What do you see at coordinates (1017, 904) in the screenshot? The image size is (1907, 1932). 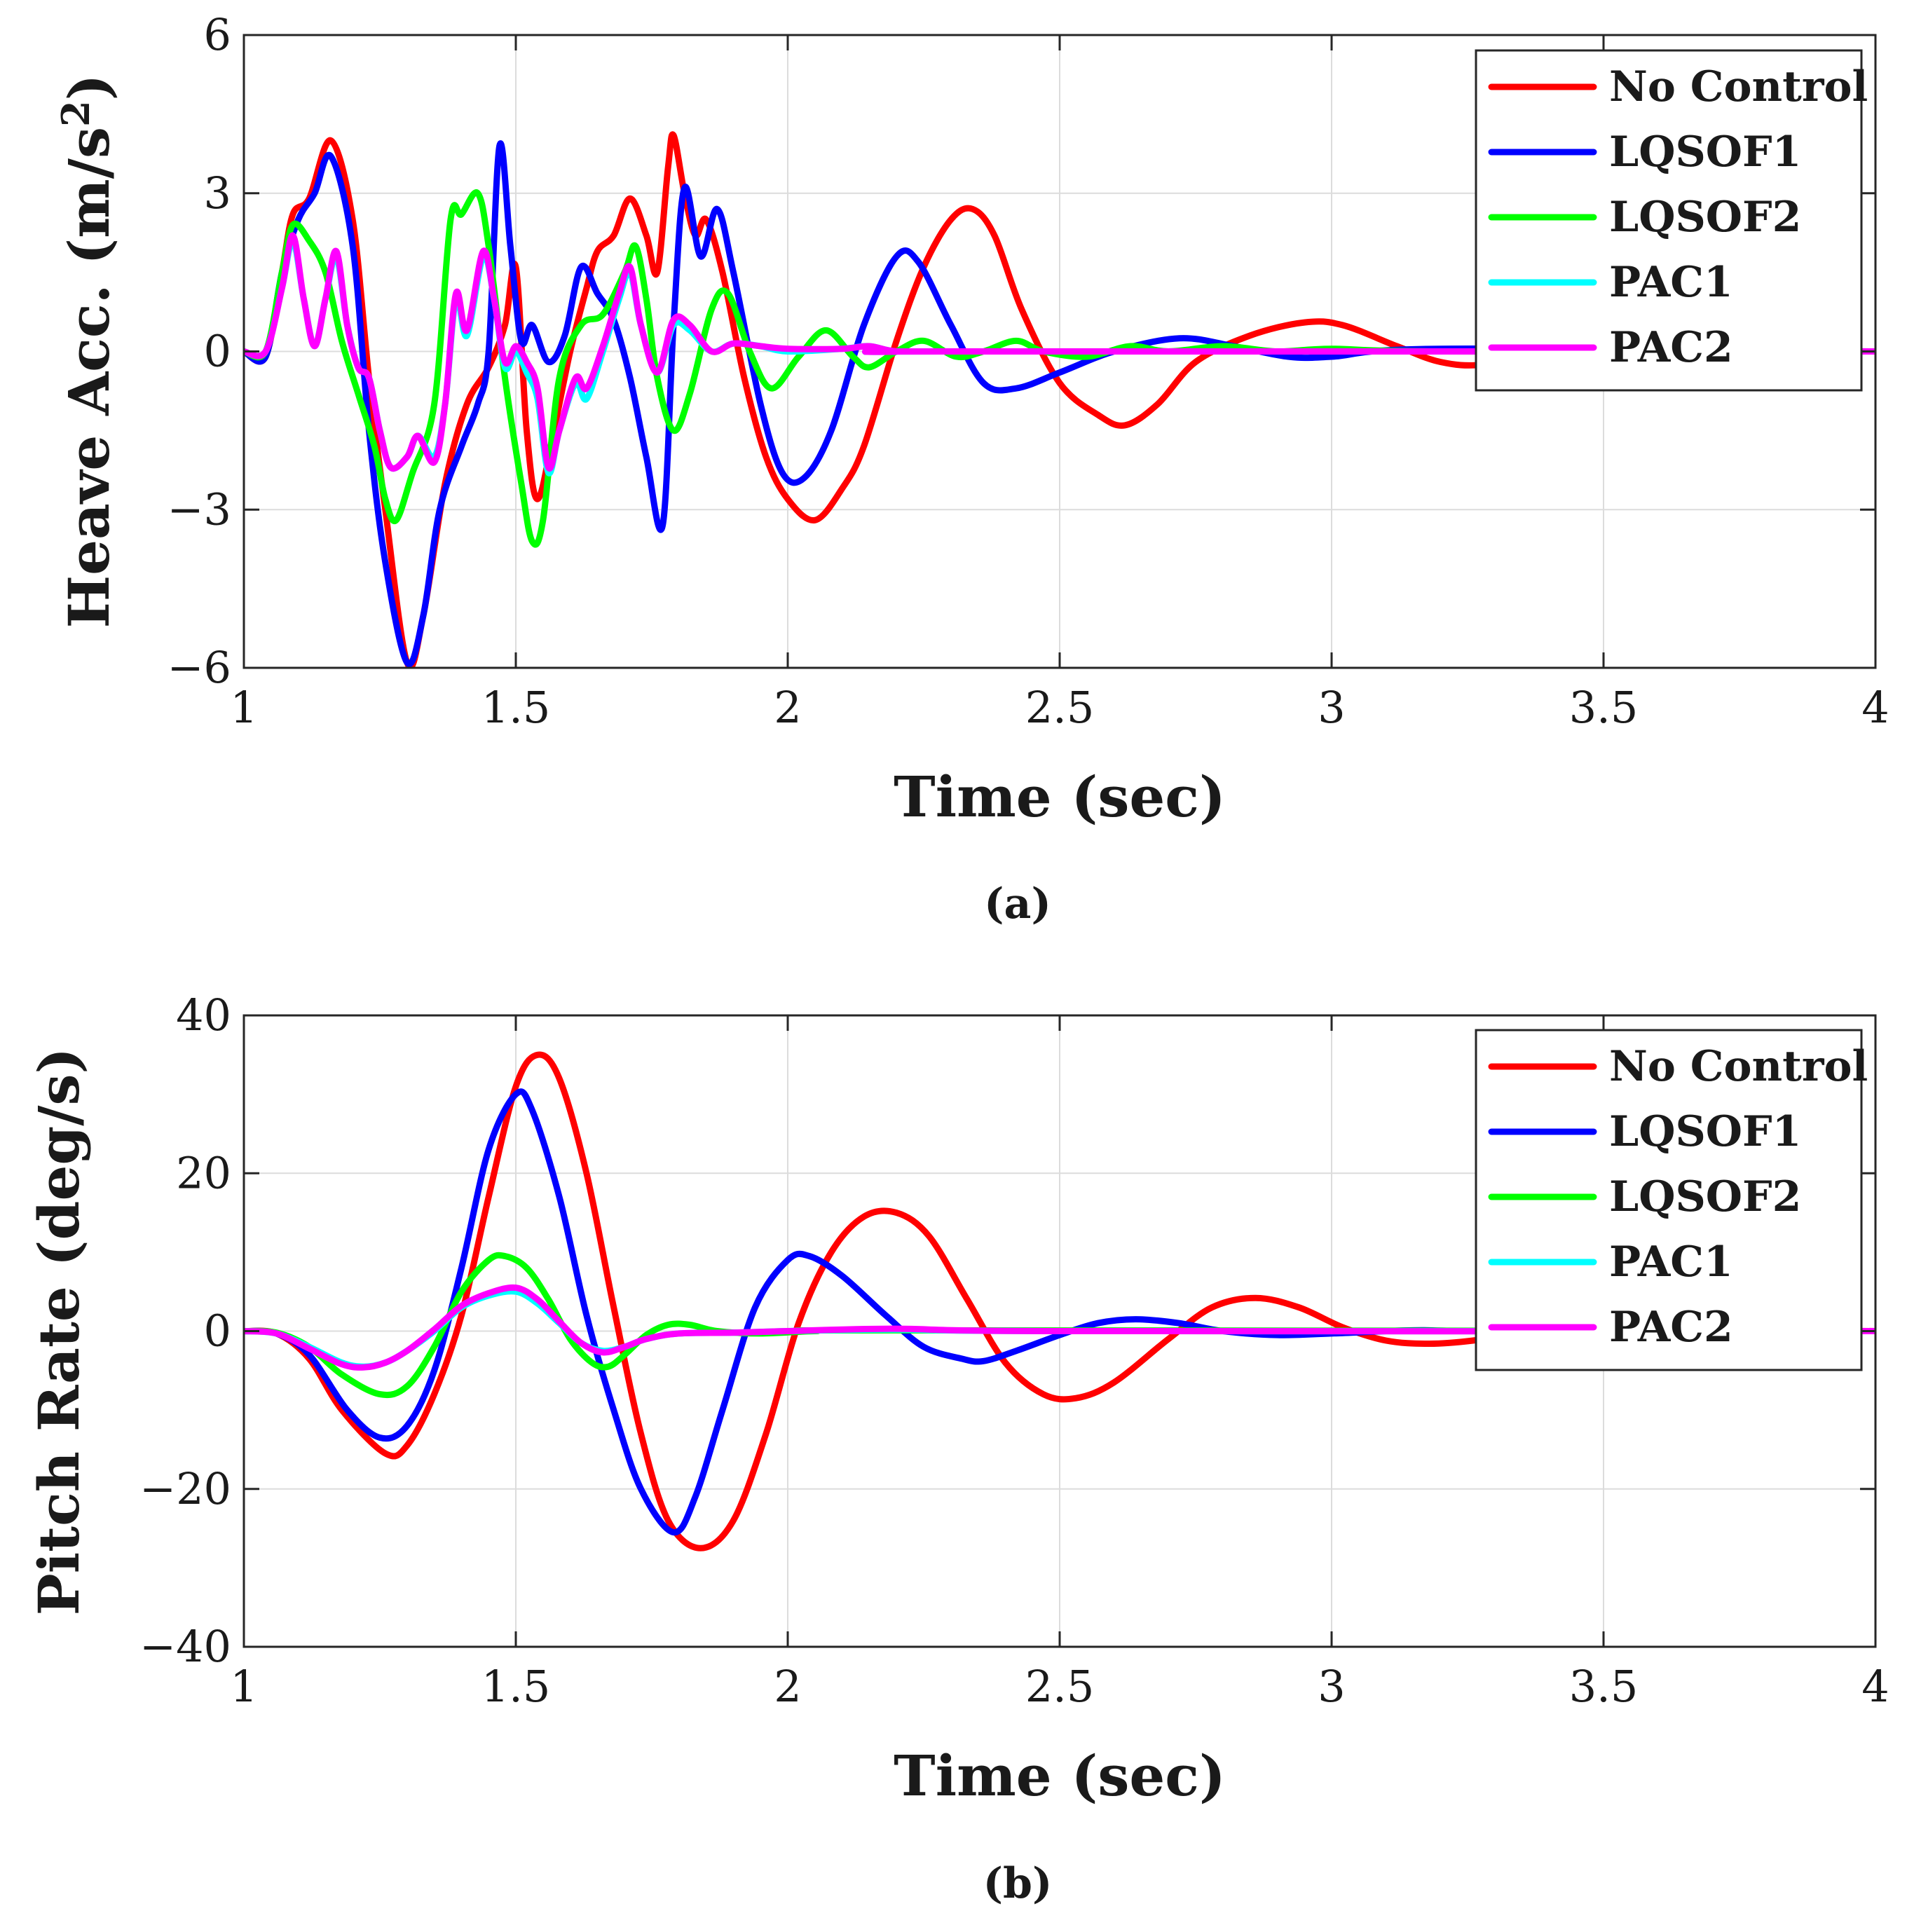 I see `caption-a: (a)` at bounding box center [1017, 904].